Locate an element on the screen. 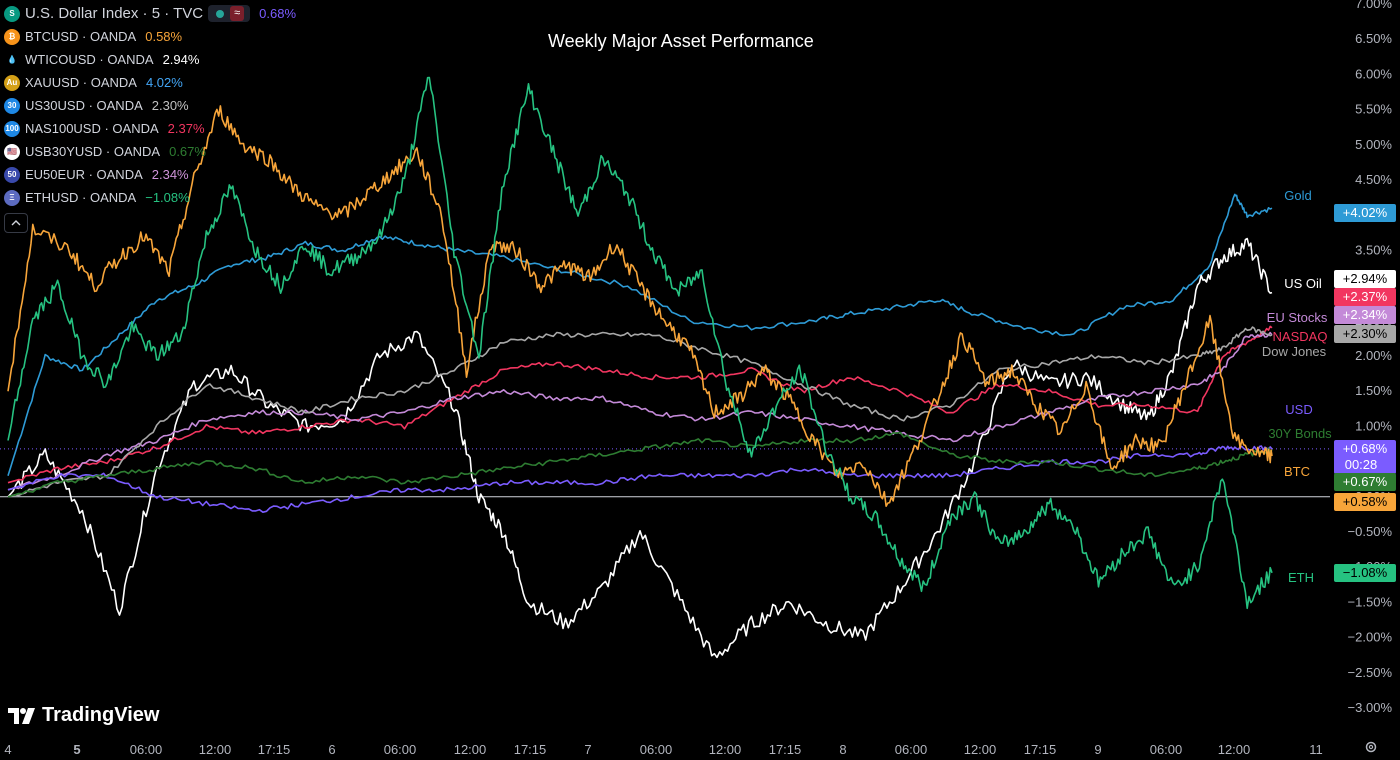 The height and width of the screenshot is (760, 1400). legend-value: 0.68% is located at coordinates (278, 13).